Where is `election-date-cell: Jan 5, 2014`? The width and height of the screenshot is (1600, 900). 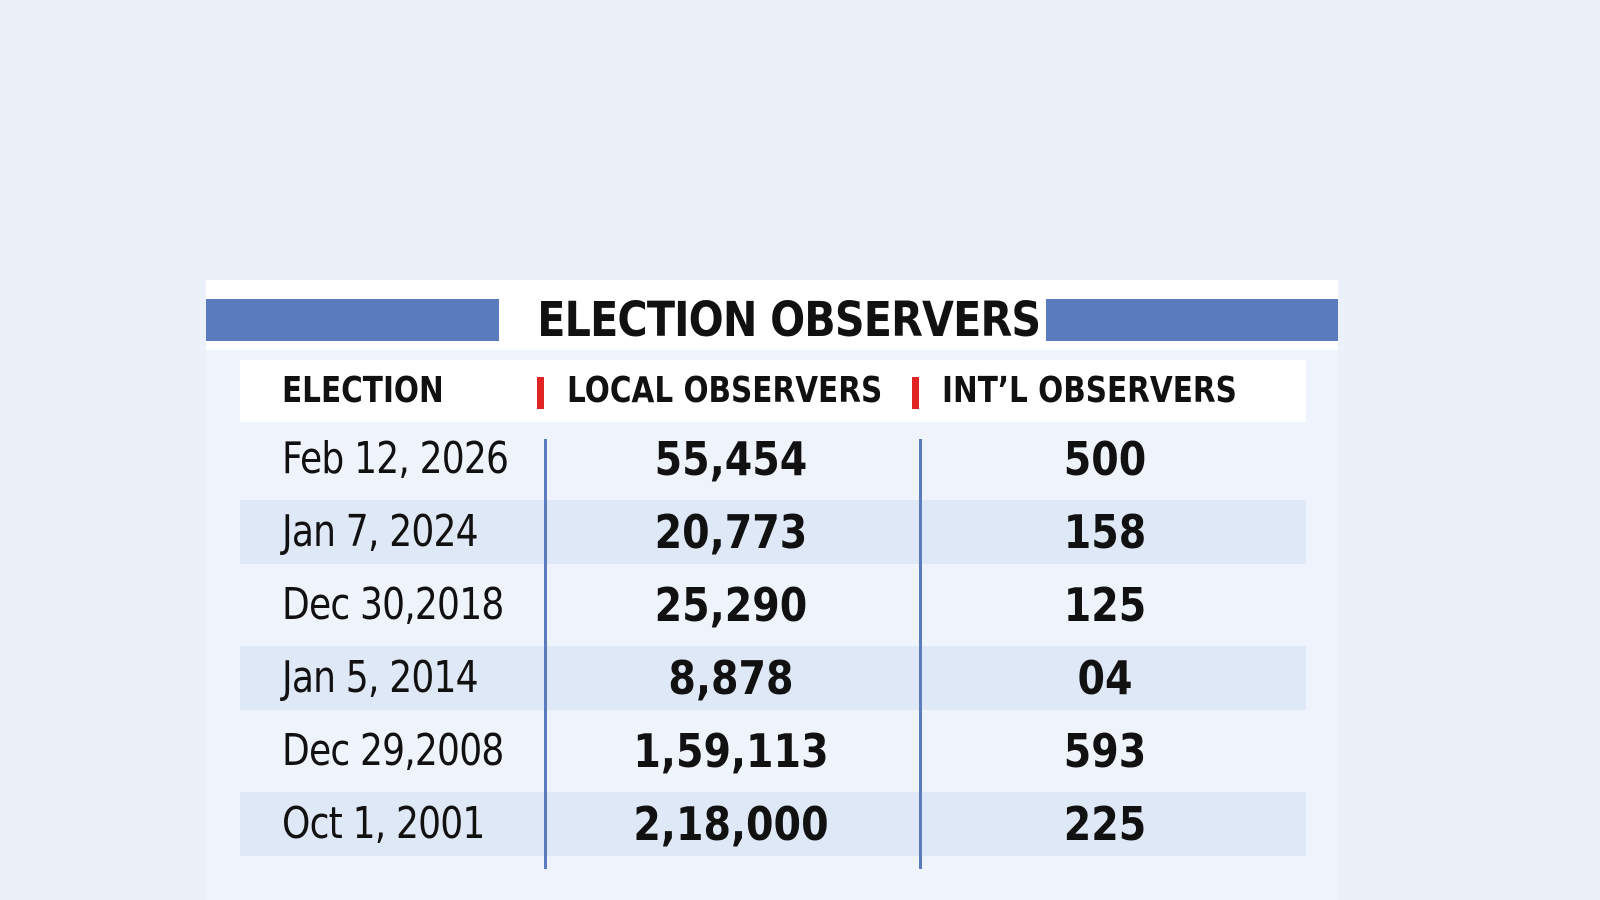
election-date-cell: Jan 5, 2014 is located at coordinates (380, 677).